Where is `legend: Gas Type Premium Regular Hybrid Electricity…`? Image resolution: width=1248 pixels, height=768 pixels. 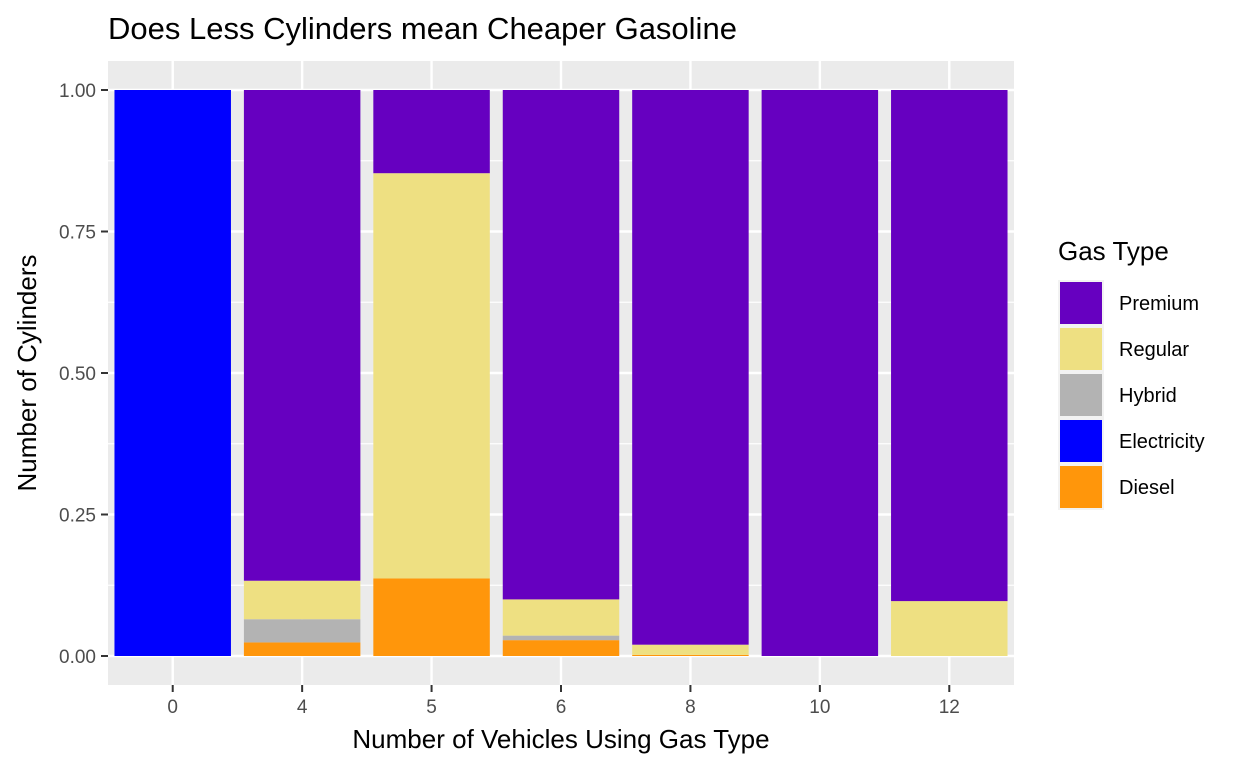 legend: Gas Type Premium Regular Hybrid Electricity… is located at coordinates (1131, 373).